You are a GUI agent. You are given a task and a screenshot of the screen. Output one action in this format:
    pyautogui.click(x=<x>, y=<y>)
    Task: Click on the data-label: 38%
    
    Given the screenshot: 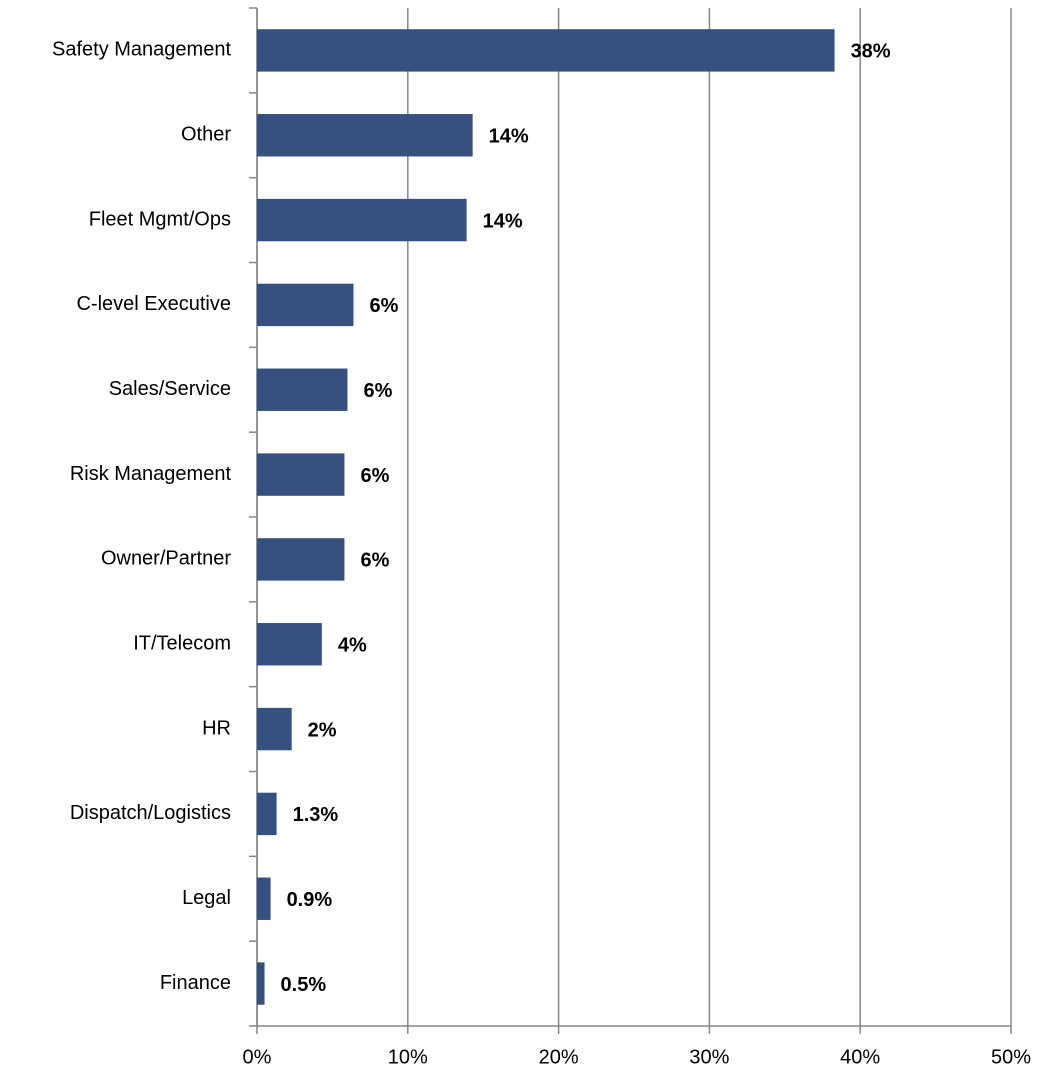 What is the action you would take?
    pyautogui.click(x=871, y=52)
    